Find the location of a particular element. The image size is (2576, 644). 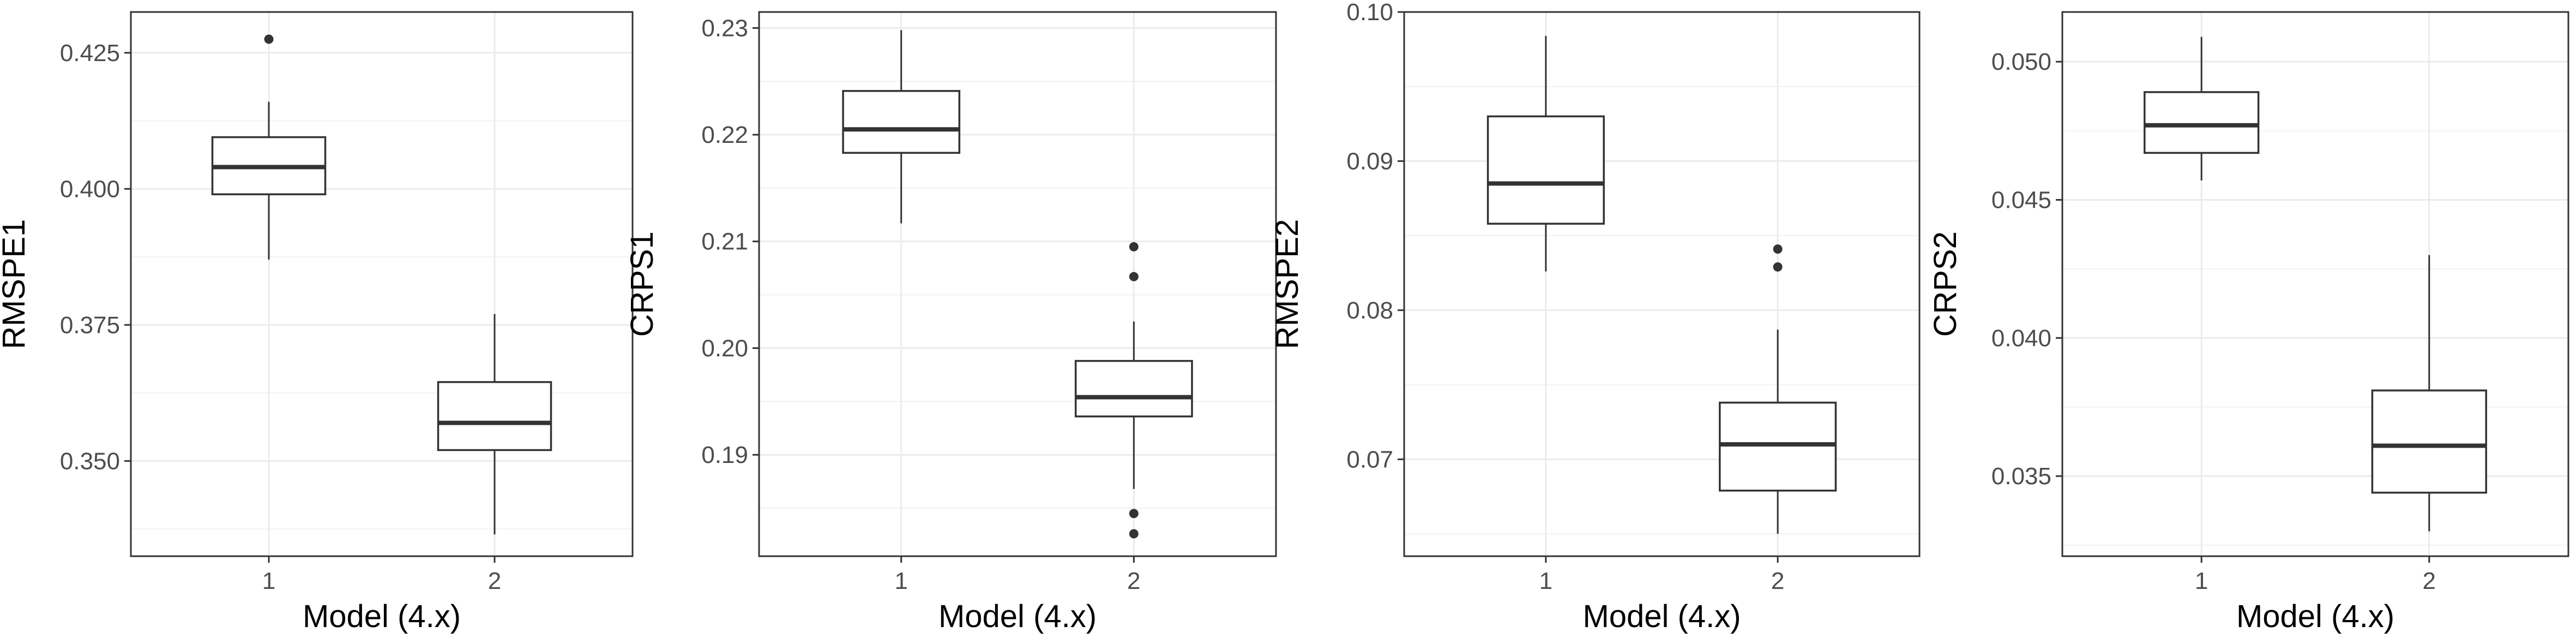

y-tick-label: 0.045 is located at coordinates (2021, 199).